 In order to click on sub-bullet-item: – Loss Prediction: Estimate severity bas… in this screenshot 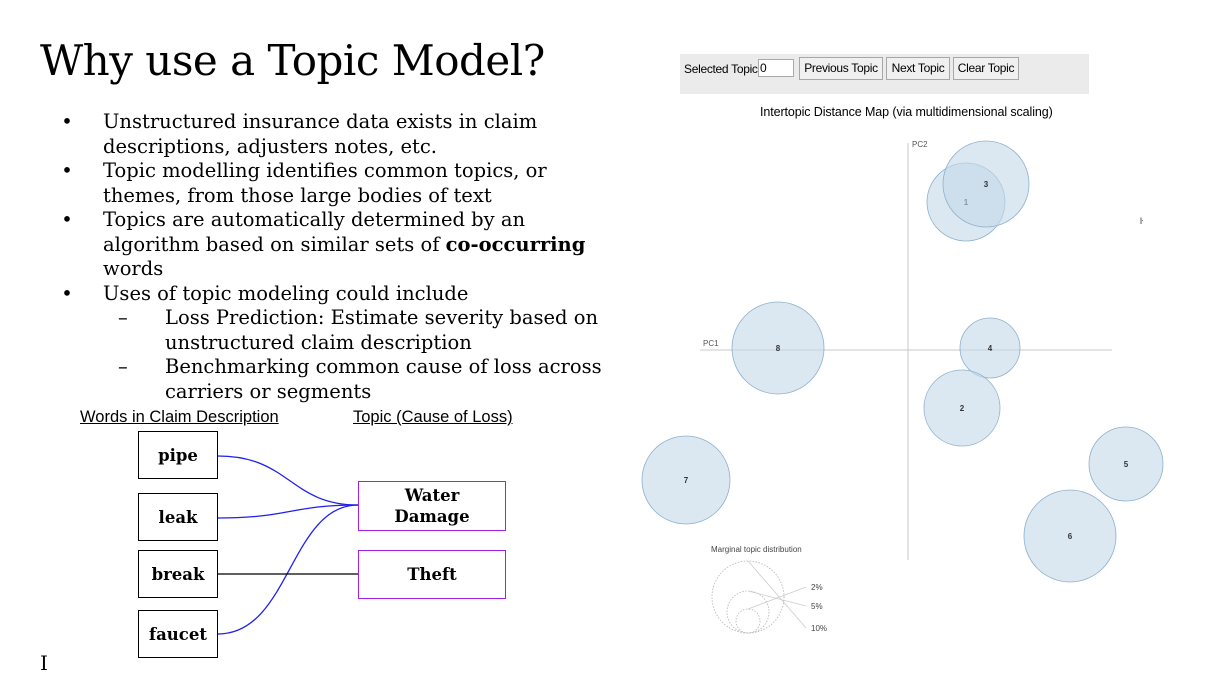, I will do `click(340, 330)`.